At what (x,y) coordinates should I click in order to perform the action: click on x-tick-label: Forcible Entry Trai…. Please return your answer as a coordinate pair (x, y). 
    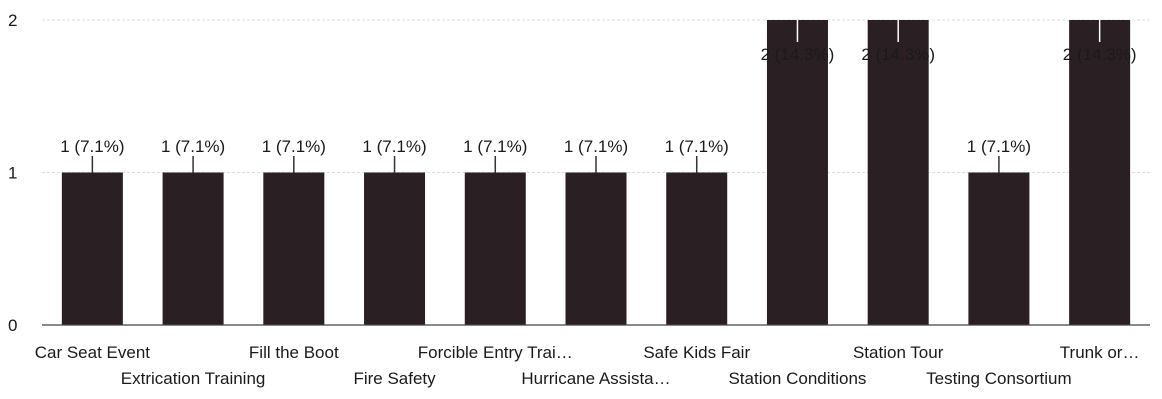
    Looking at the image, I should click on (495, 352).